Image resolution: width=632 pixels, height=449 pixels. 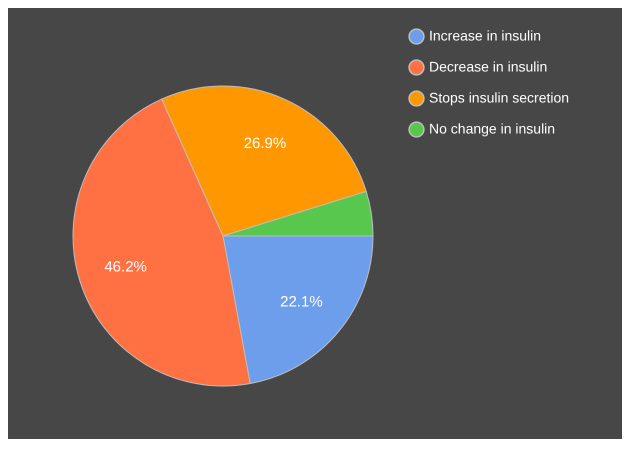 I want to click on legend-label: Increase in insulin, so click(x=485, y=36).